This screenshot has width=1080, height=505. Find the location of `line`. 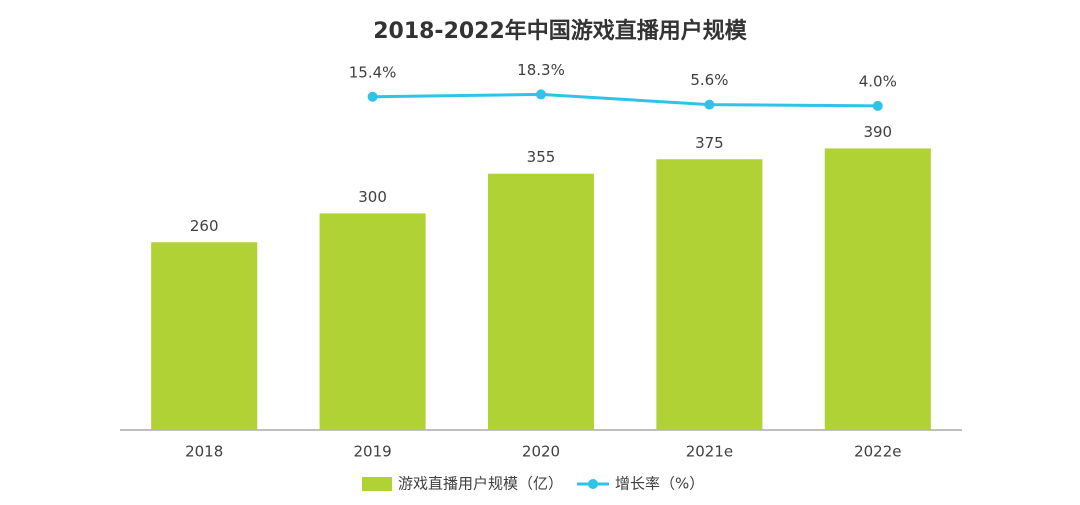

line is located at coordinates (625, 100).